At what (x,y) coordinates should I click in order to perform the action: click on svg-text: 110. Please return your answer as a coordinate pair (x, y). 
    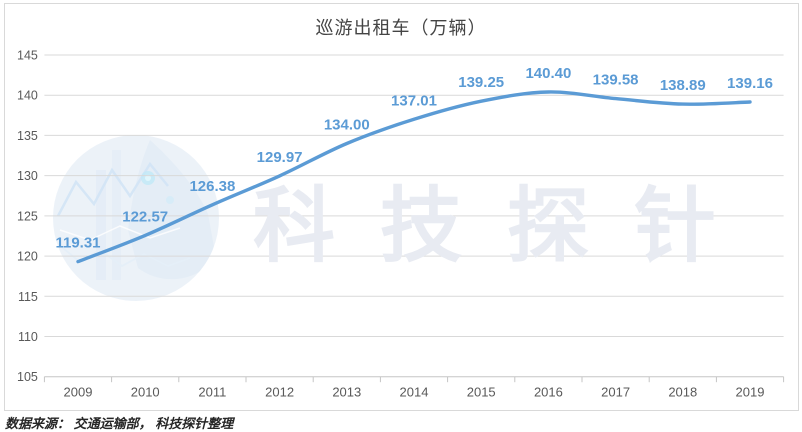
    Looking at the image, I should click on (28, 337).